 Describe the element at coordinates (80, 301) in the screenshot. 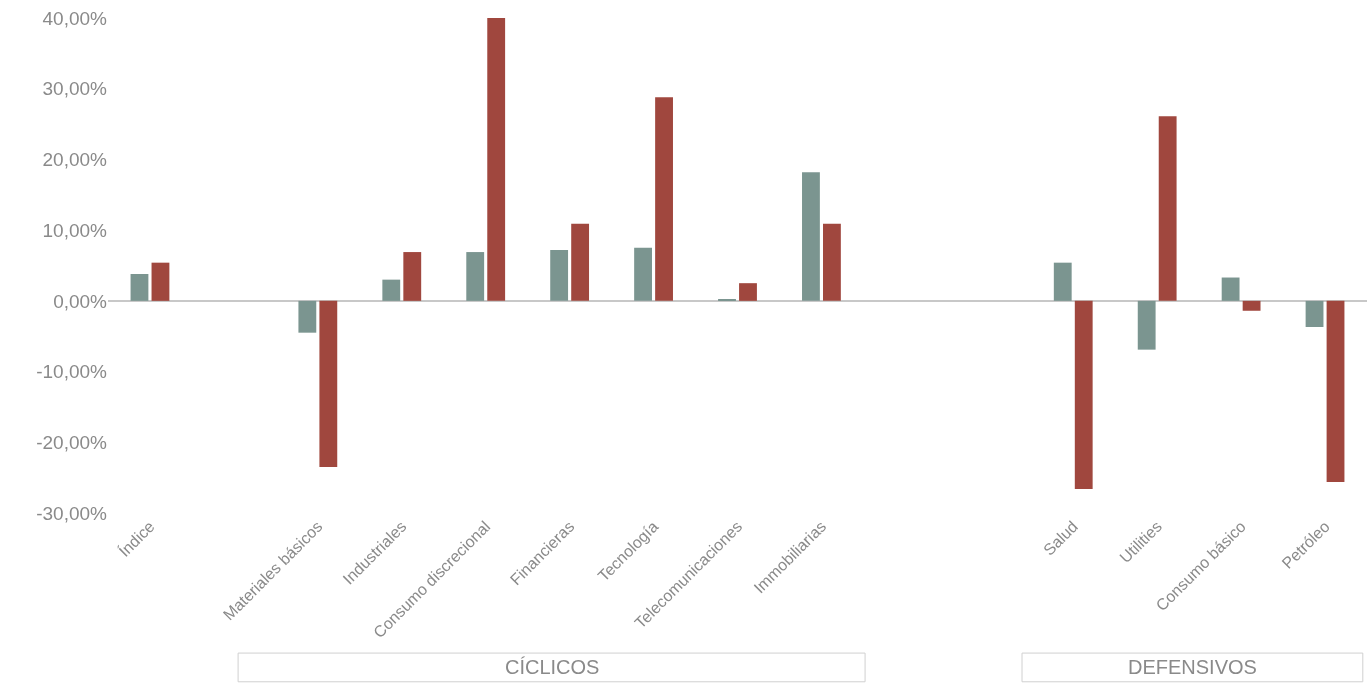

I see `y-tick-label: 0,00%` at that location.